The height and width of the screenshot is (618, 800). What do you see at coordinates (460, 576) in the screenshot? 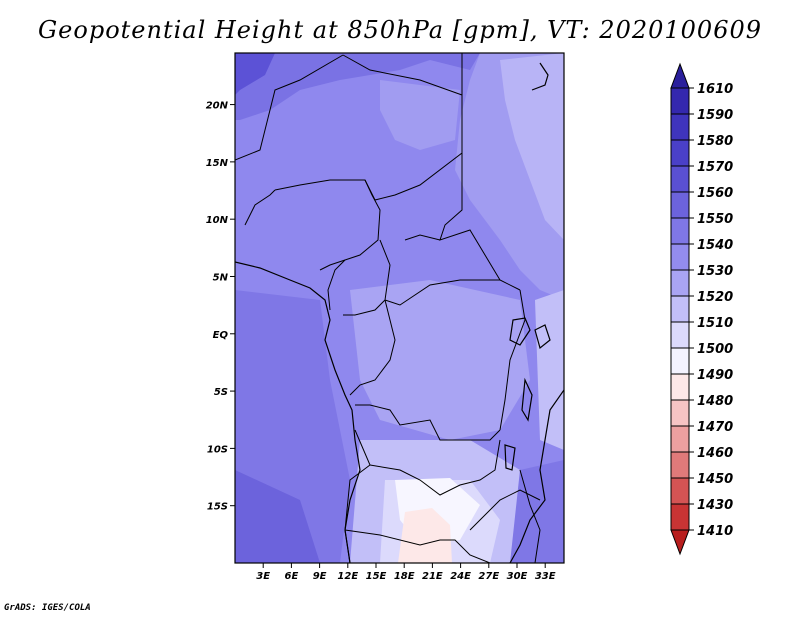
I see `lon-tick-label: 24E` at bounding box center [460, 576].